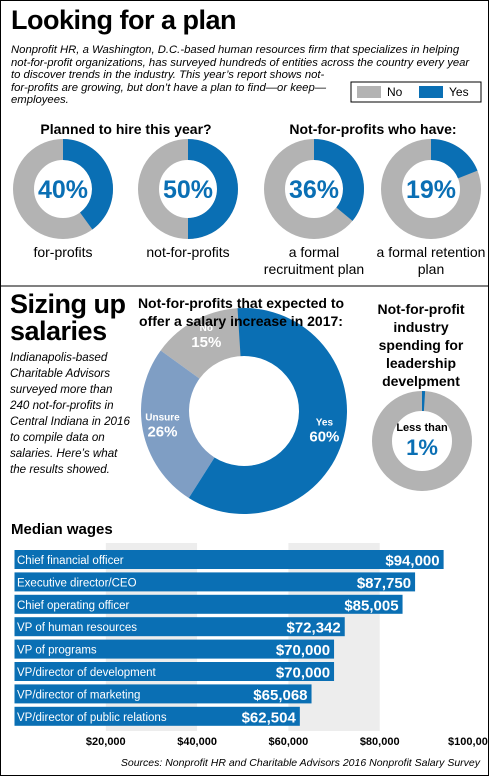 The width and height of the screenshot is (489, 776). What do you see at coordinates (422, 447) in the screenshot?
I see `value-label: 1%` at bounding box center [422, 447].